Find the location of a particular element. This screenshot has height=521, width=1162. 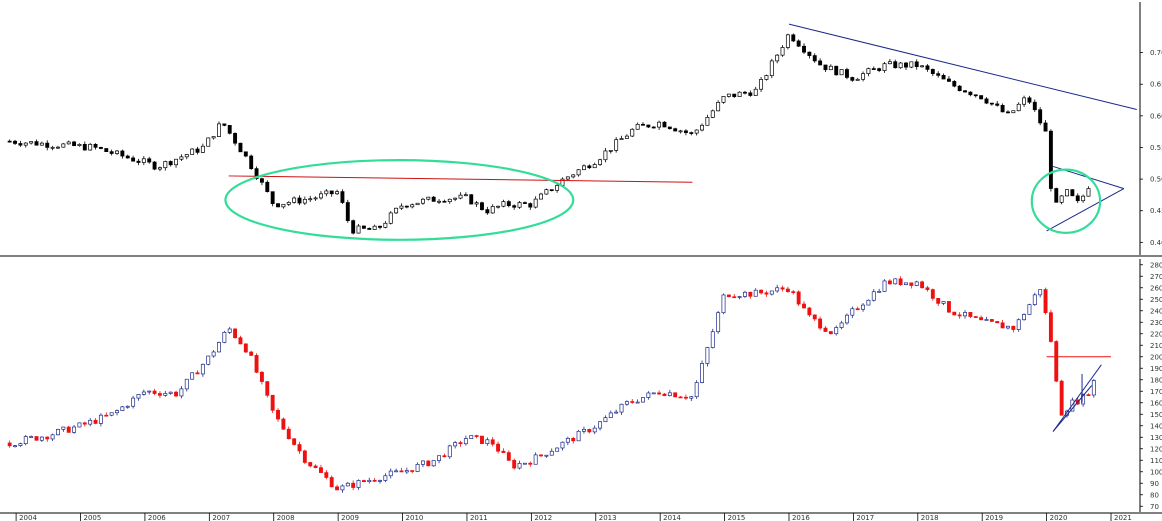

bottom-y-tick-label: 260 is located at coordinates (1156, 288).